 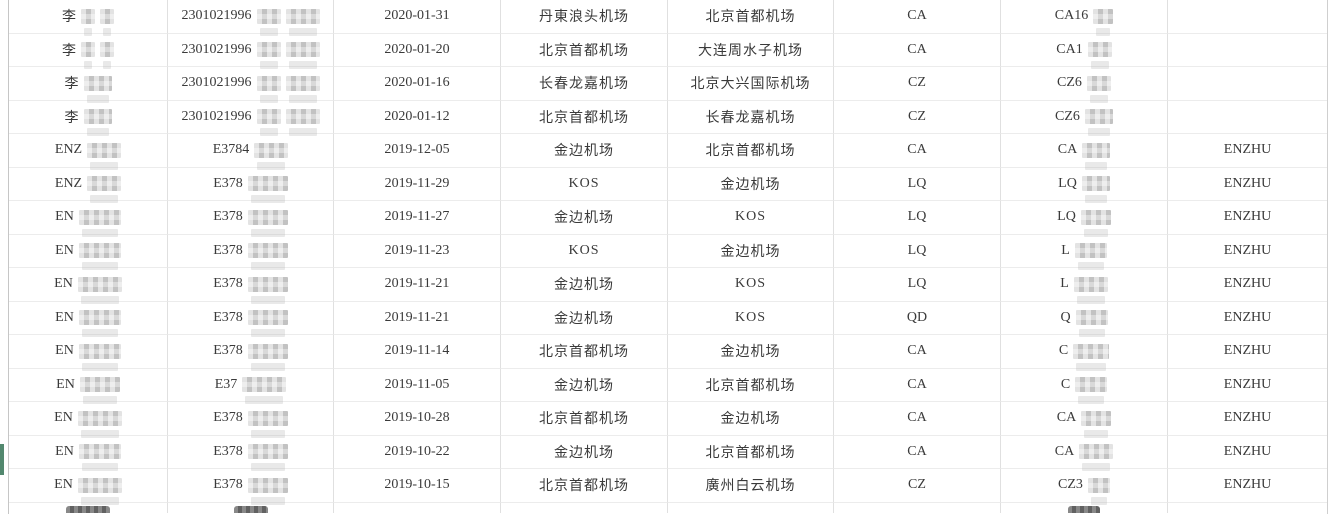 I want to click on cell-arrival-airport: 廣州白云机场, so click(x=751, y=486).